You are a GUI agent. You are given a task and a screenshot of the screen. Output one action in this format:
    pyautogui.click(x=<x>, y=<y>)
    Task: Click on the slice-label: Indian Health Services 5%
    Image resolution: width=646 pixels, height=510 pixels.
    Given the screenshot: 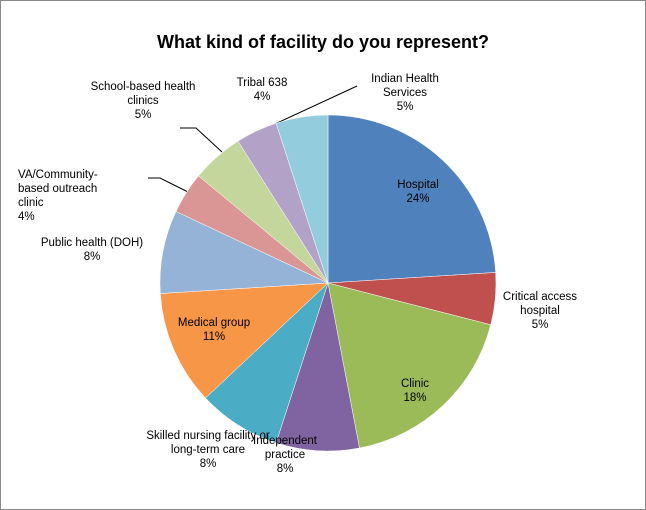 What is the action you would take?
    pyautogui.click(x=405, y=93)
    